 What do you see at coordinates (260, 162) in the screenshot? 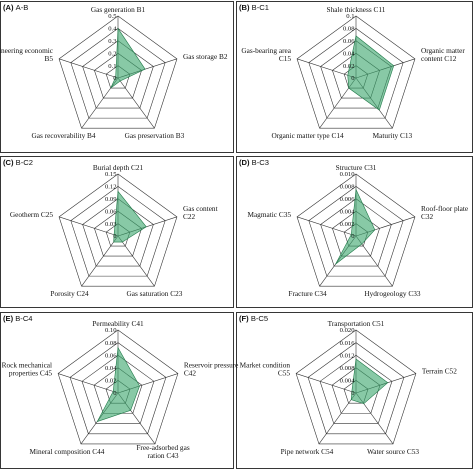
I see `panel-title-text: B-C3` at bounding box center [260, 162].